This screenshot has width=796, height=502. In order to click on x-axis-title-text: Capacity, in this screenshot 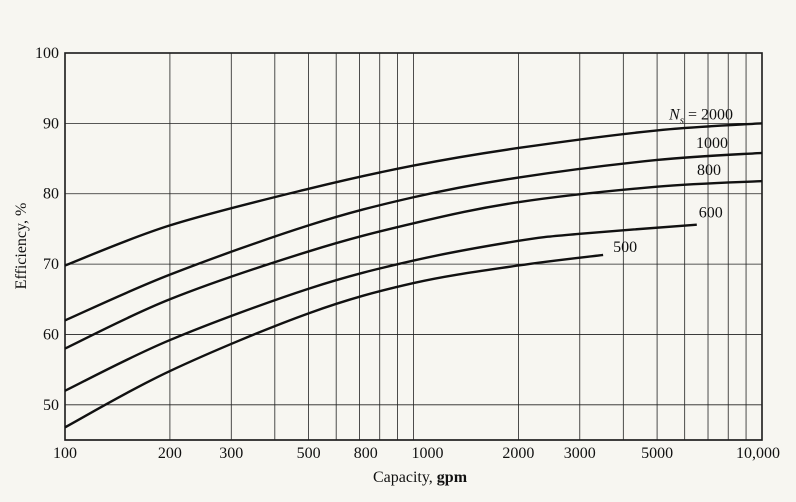, I will do `click(405, 477)`.